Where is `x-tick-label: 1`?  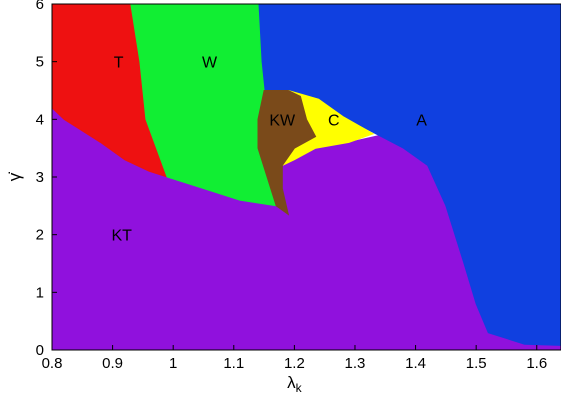 x-tick-label: 1 is located at coordinates (173, 363).